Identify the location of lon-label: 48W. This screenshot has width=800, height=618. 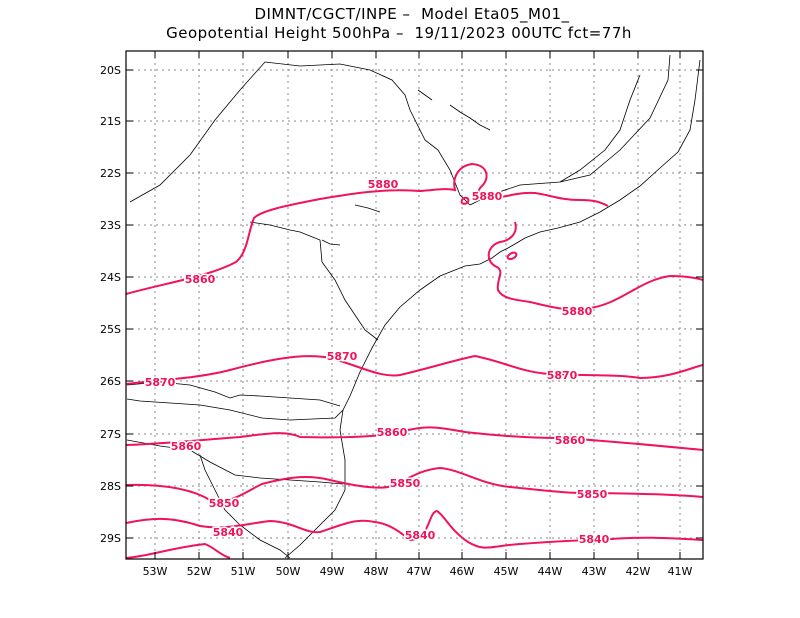
(376, 571).